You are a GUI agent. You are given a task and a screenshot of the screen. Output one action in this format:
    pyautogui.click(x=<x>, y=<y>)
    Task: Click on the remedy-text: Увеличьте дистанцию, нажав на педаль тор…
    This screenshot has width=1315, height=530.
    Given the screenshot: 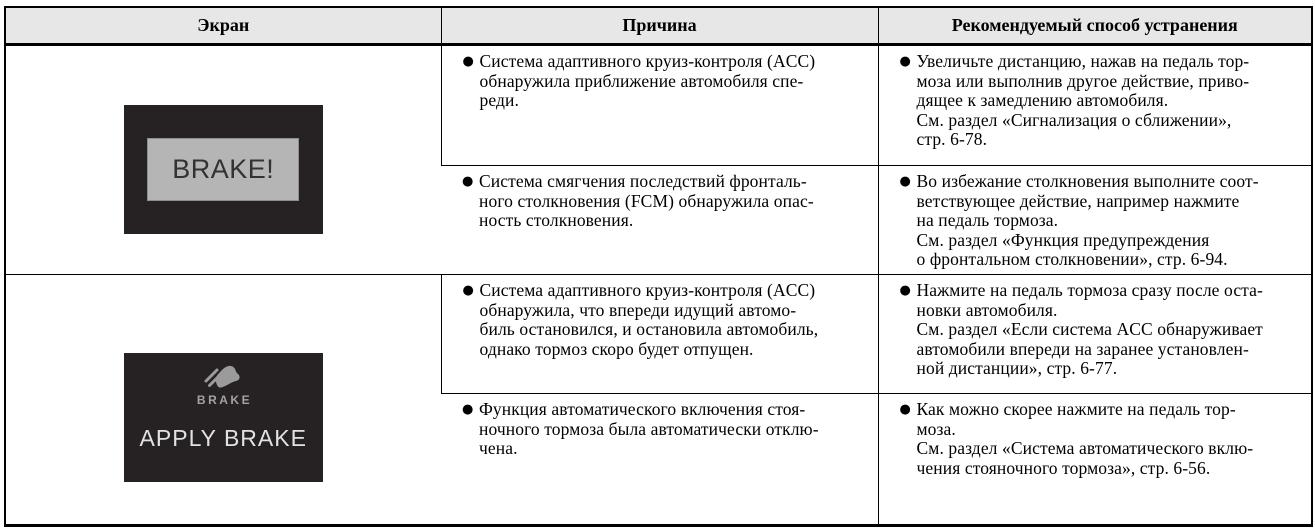 What is the action you would take?
    pyautogui.click(x=1083, y=100)
    